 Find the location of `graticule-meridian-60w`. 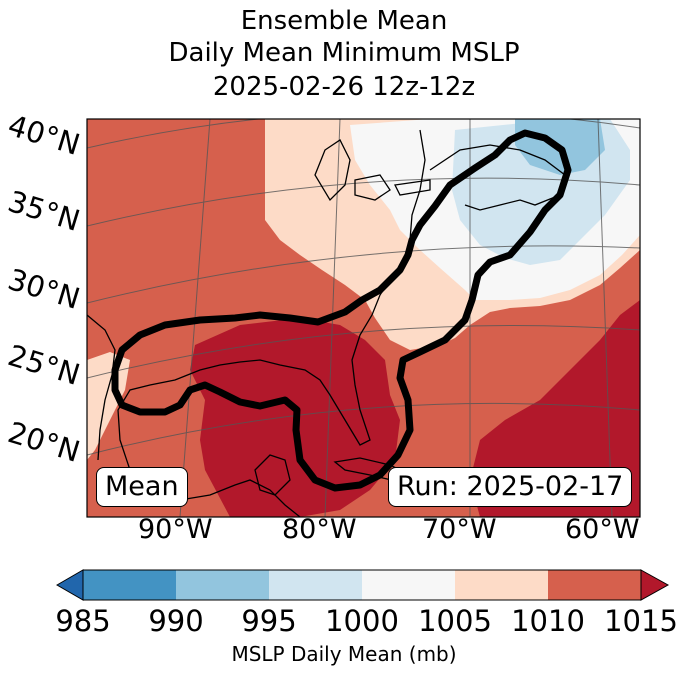

graticule-meridian-60w is located at coordinates (605, 318).